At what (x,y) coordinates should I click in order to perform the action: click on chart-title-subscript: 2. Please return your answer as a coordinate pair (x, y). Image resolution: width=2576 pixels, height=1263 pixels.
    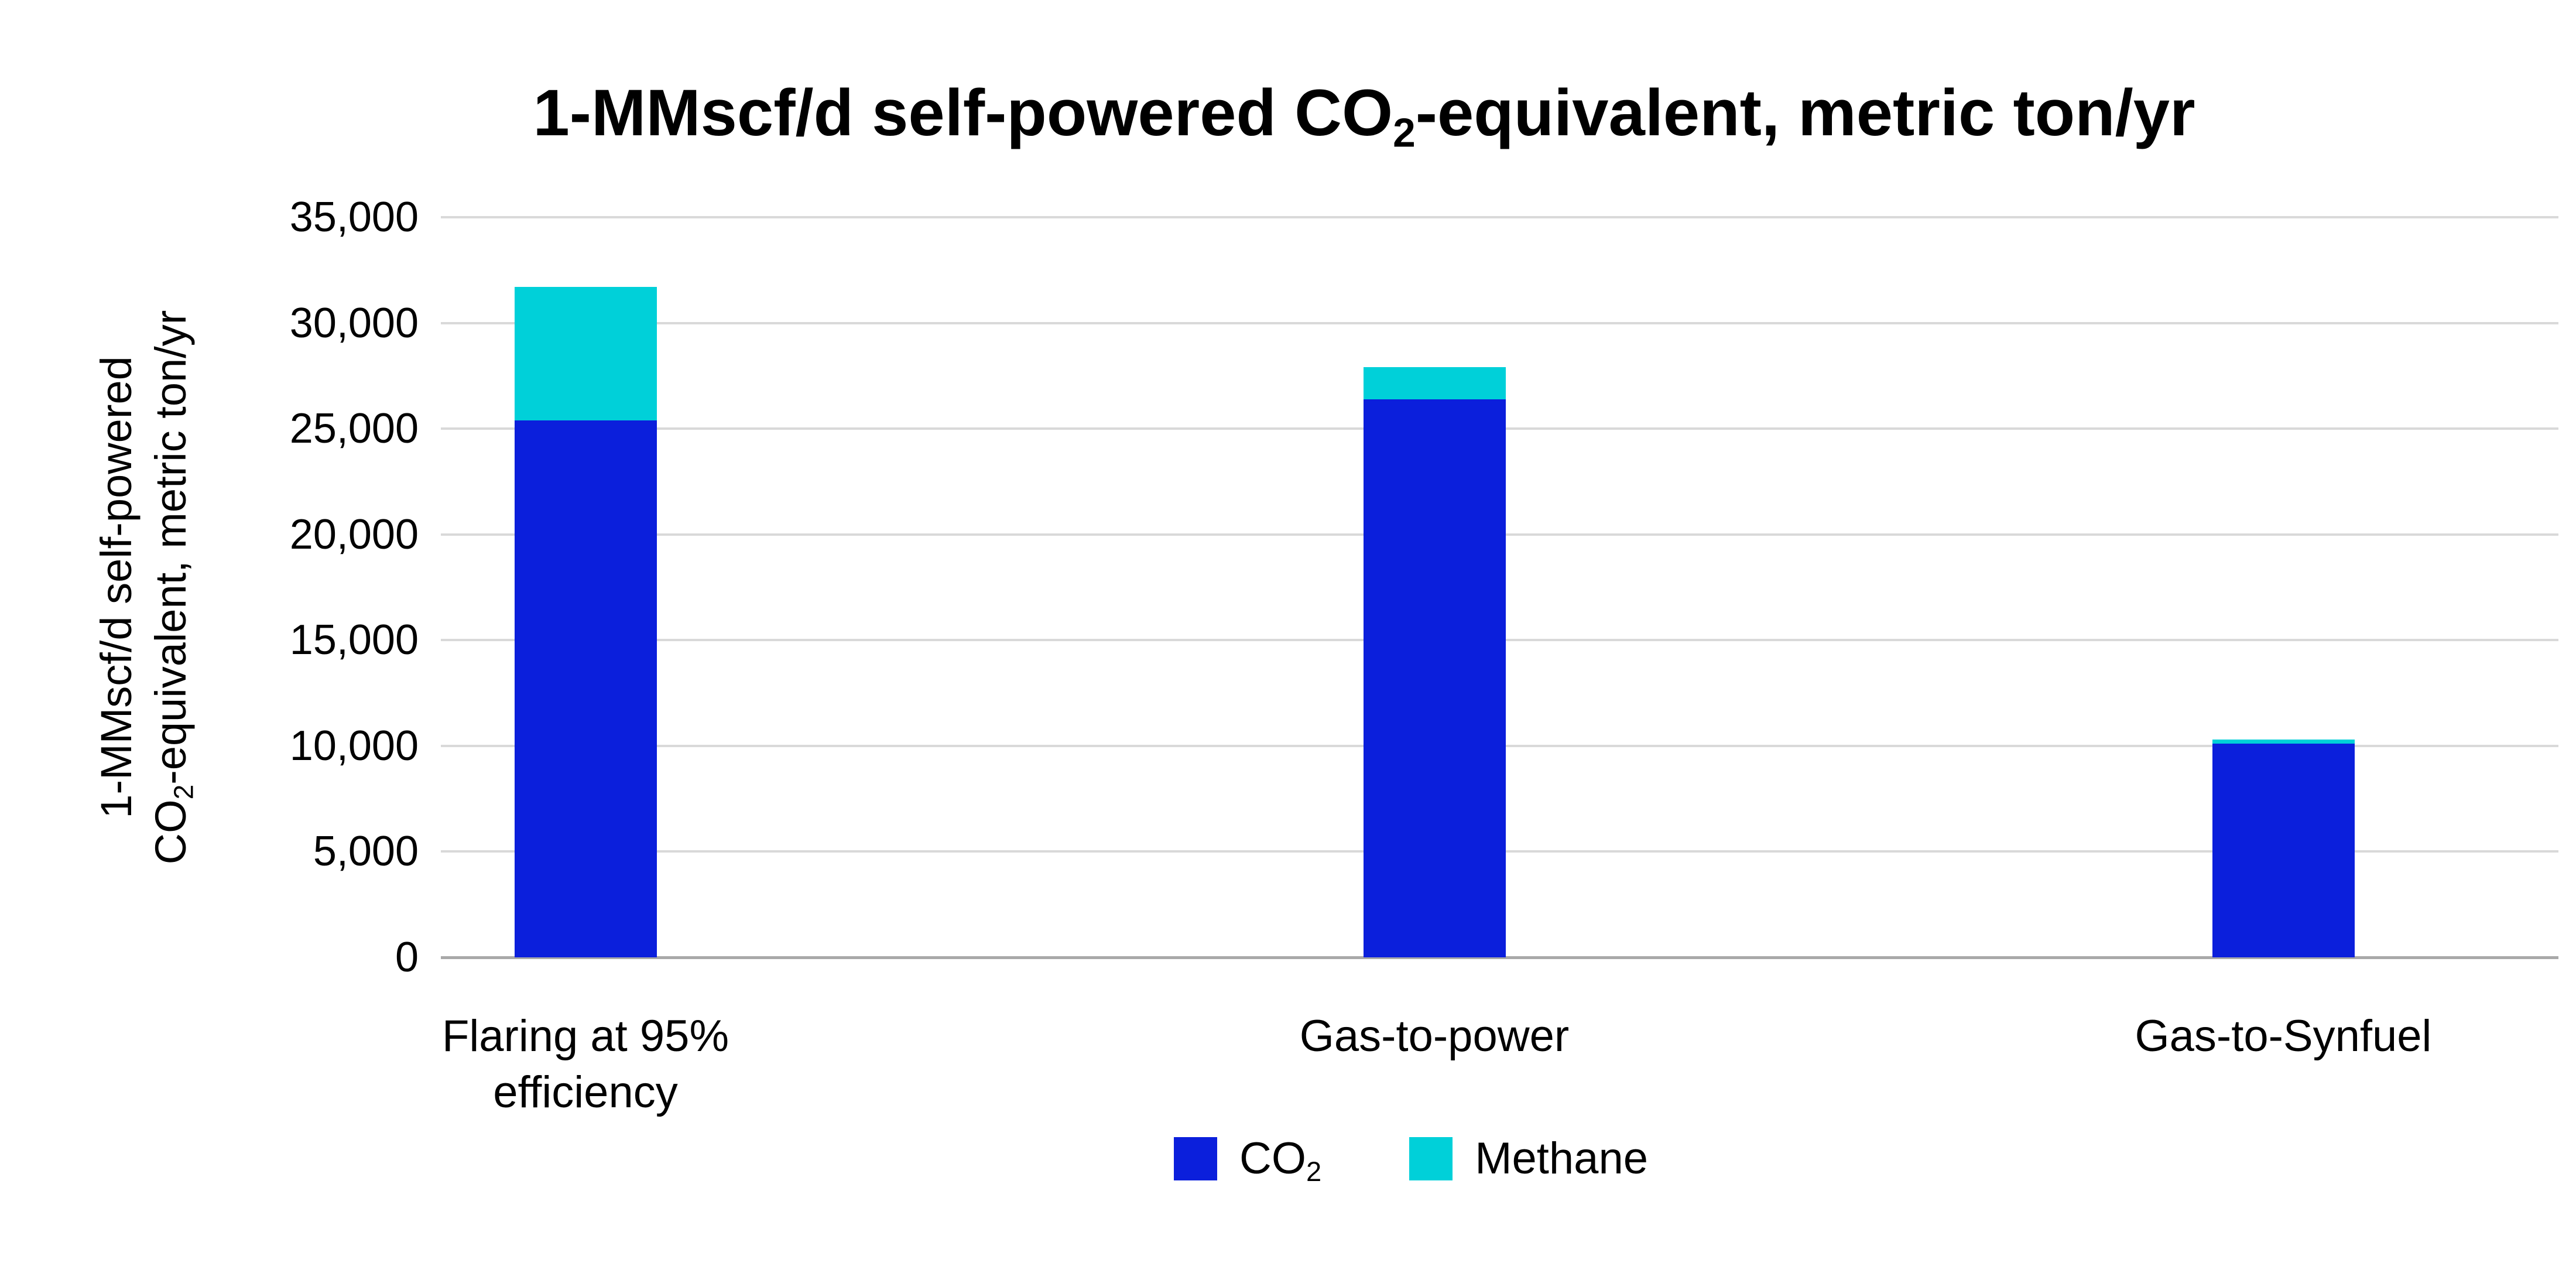
    Looking at the image, I should click on (1404, 132).